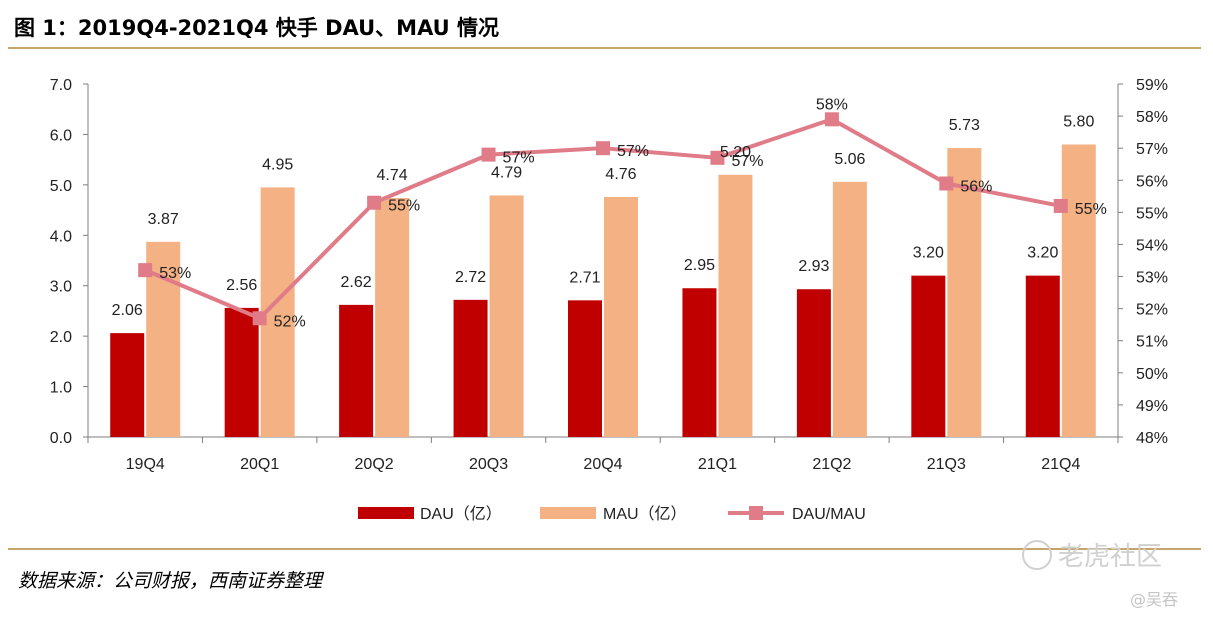 This screenshot has height=622, width=1213. Describe the element at coordinates (61, 85) in the screenshot. I see `y-left-tick-label: 7.0` at that location.